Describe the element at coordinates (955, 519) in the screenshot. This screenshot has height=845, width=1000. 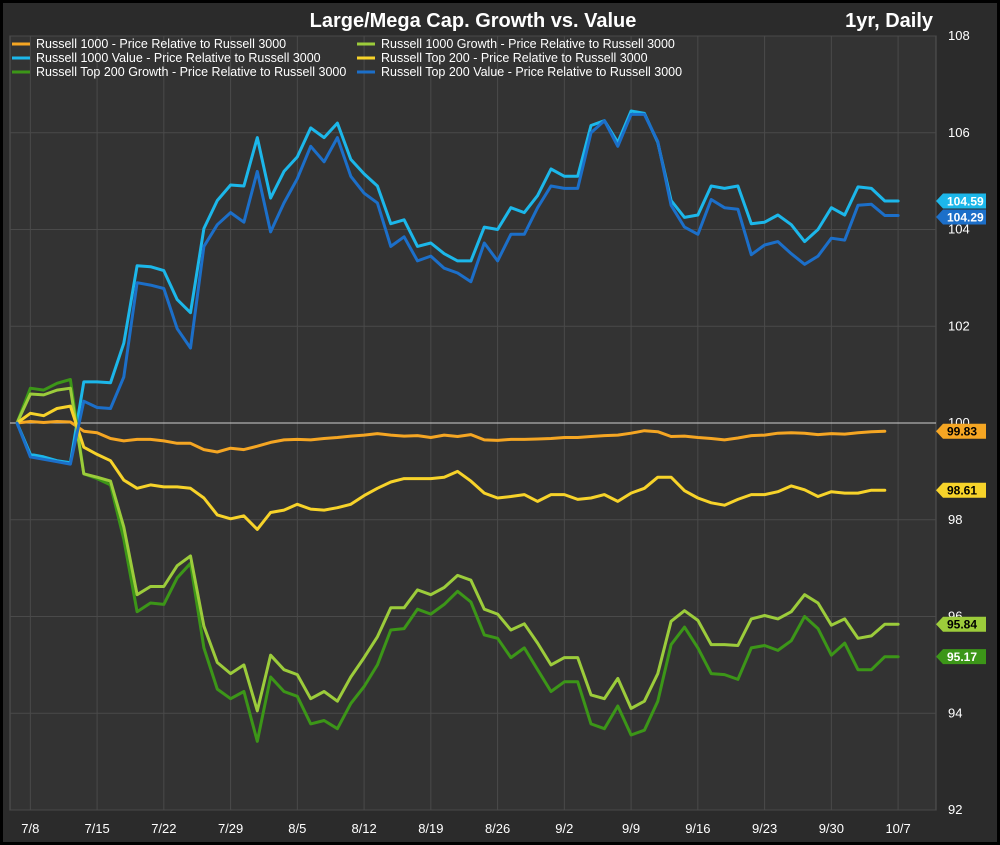
I see `y-tick-label: 98` at that location.